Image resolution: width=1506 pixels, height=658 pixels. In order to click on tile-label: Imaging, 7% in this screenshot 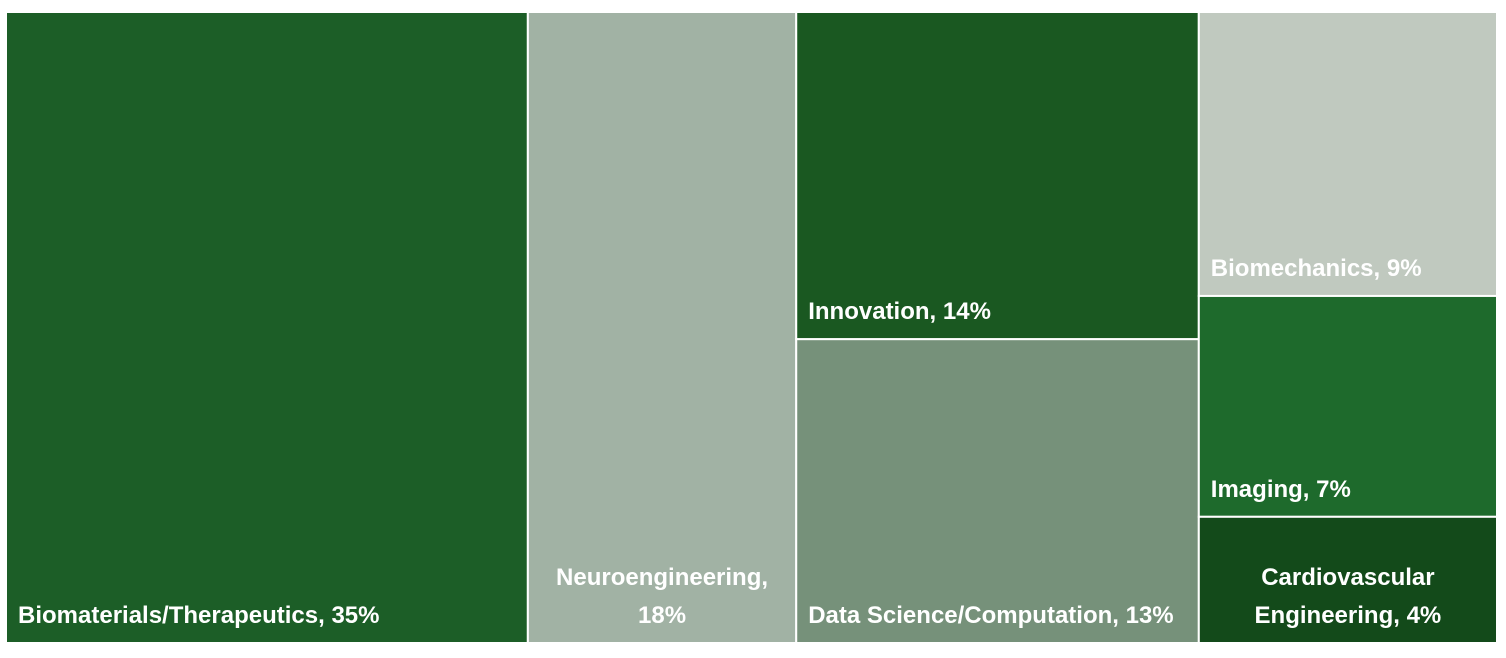, I will do `click(1281, 489)`.